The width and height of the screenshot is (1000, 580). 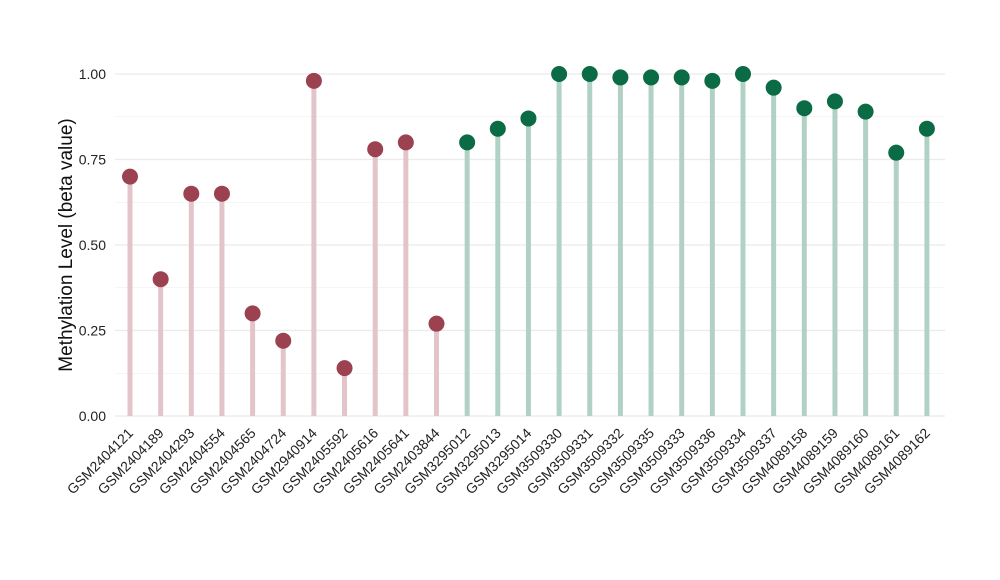 I want to click on y-tick-label: 0.75, so click(x=92, y=160).